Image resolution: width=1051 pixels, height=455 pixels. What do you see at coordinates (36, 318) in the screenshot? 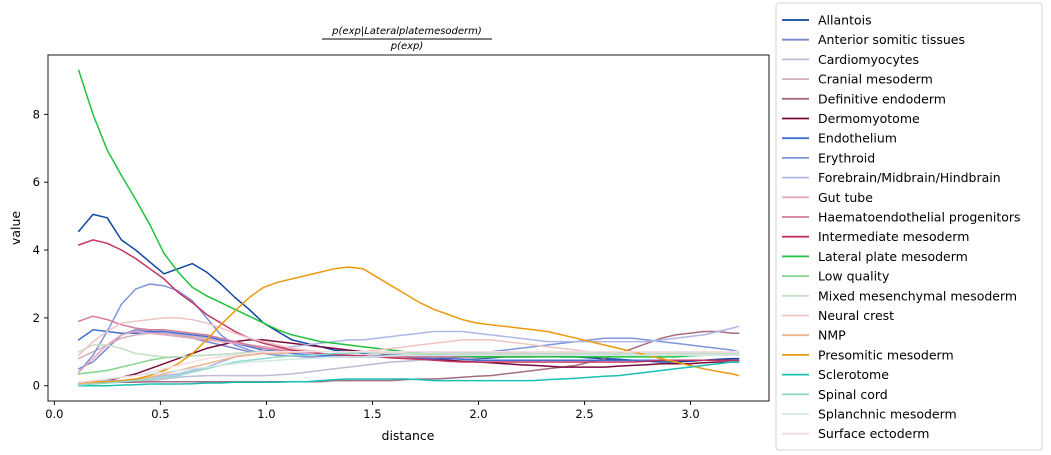
I see `y-tick-label: 2` at bounding box center [36, 318].